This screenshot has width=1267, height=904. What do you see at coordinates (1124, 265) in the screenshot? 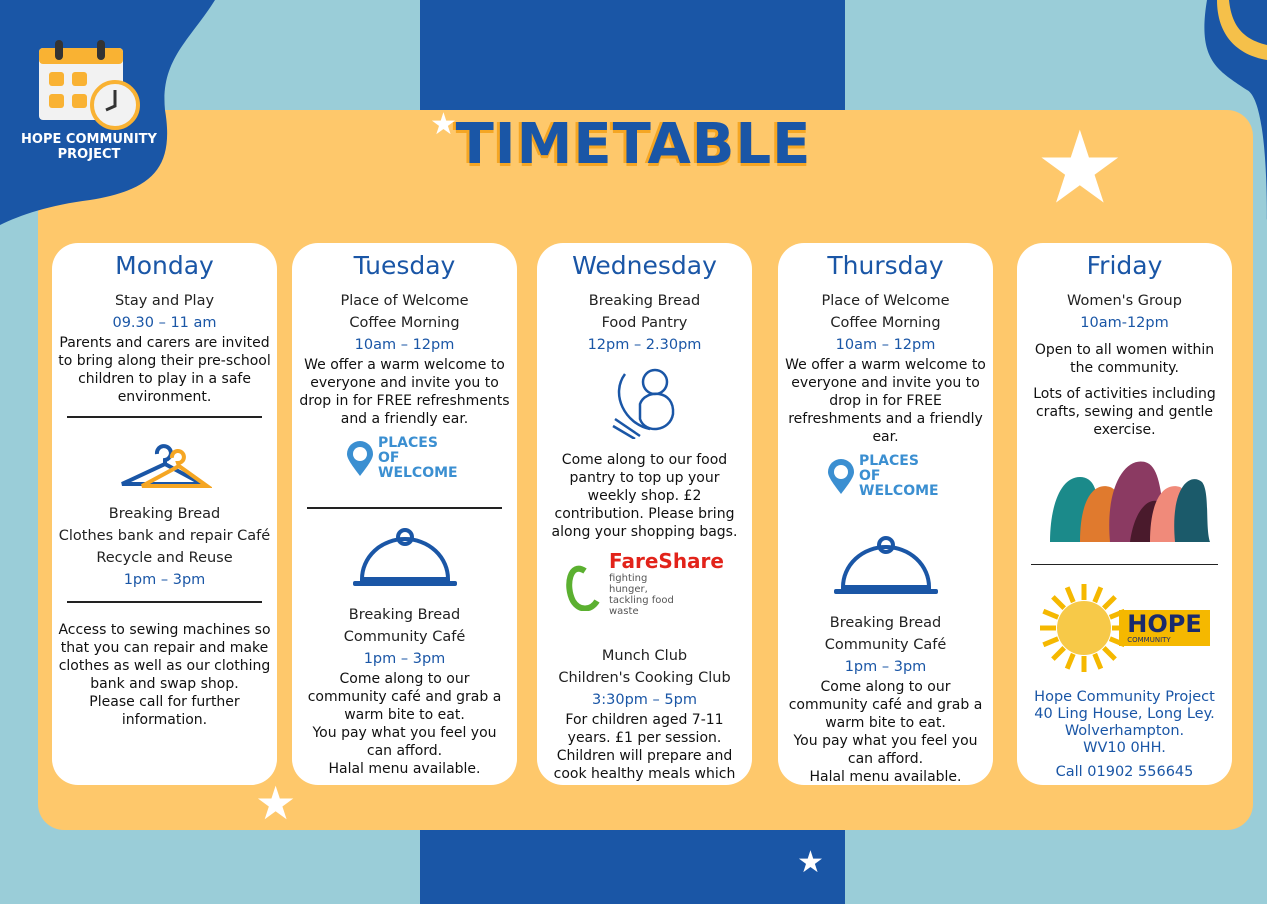
I see `day-heading: Friday` at bounding box center [1124, 265].